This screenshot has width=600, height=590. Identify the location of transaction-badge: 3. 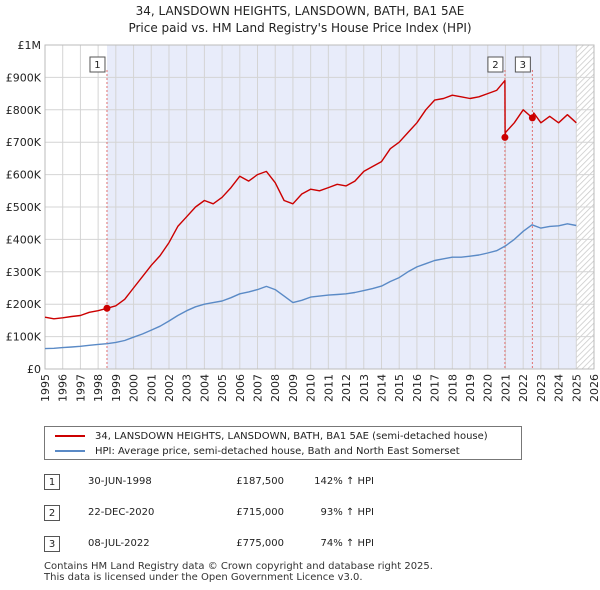
(52, 544).